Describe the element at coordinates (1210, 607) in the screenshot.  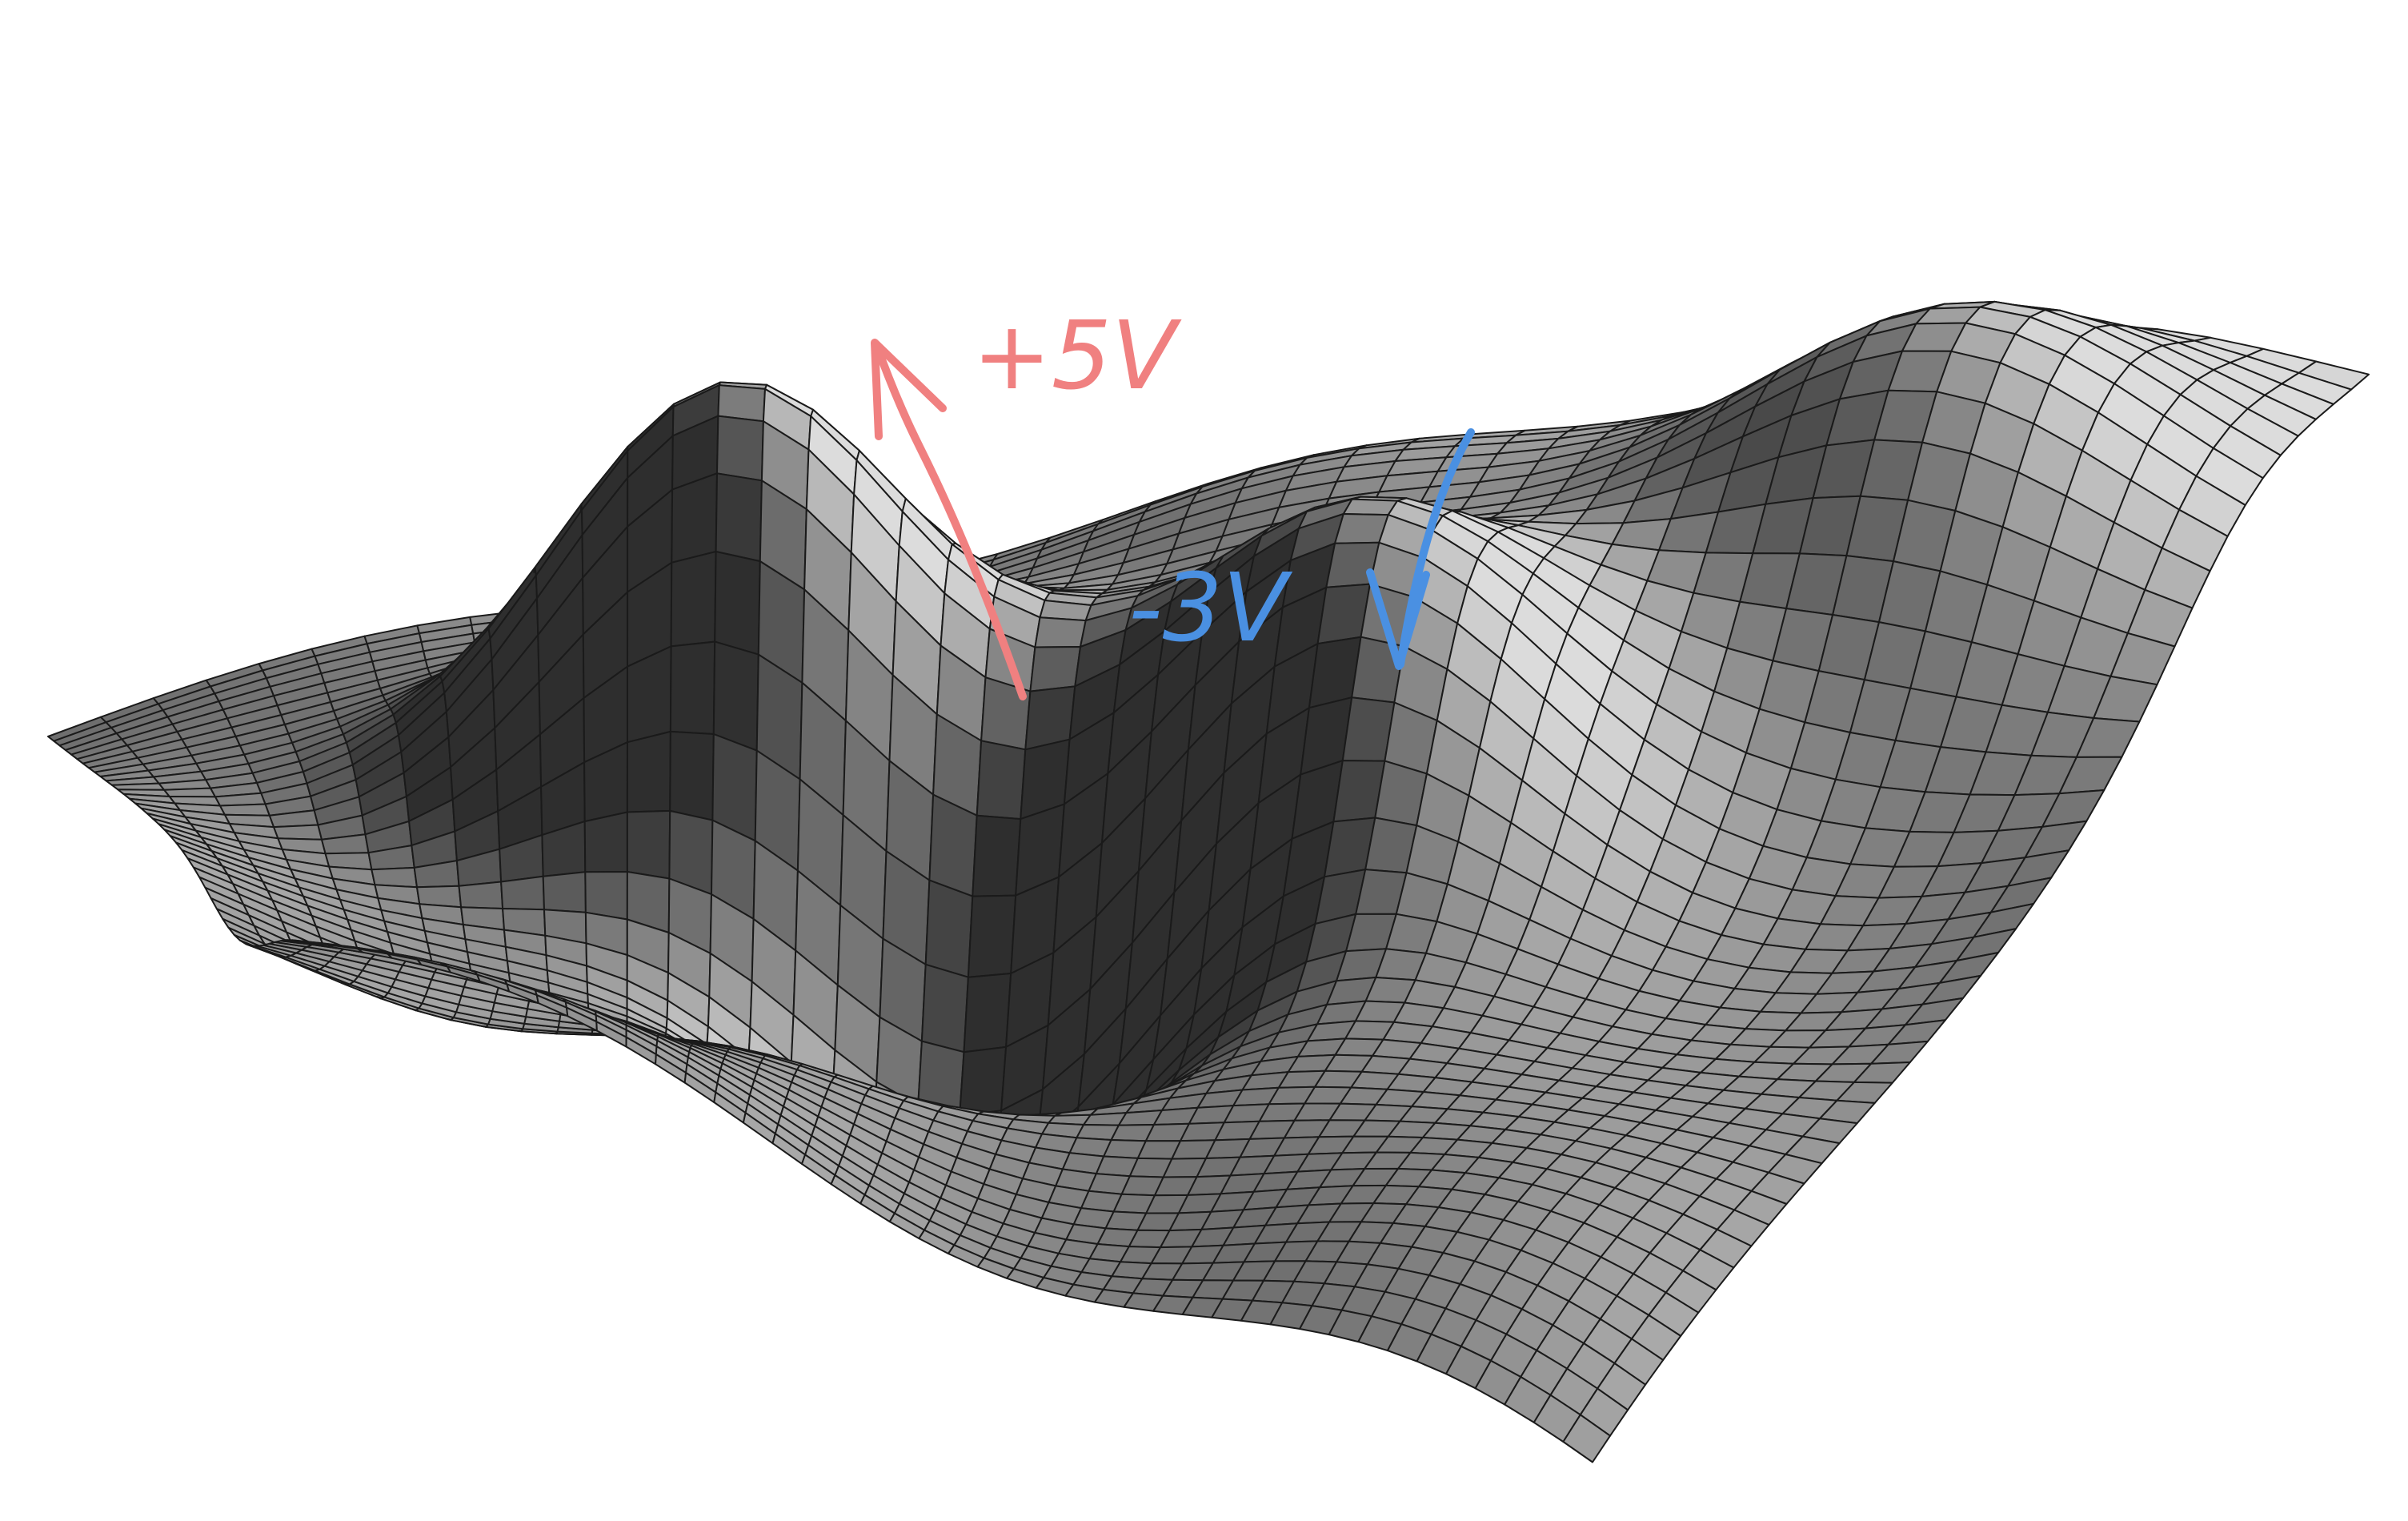
I see `negative-voltage-label: -3V` at that location.